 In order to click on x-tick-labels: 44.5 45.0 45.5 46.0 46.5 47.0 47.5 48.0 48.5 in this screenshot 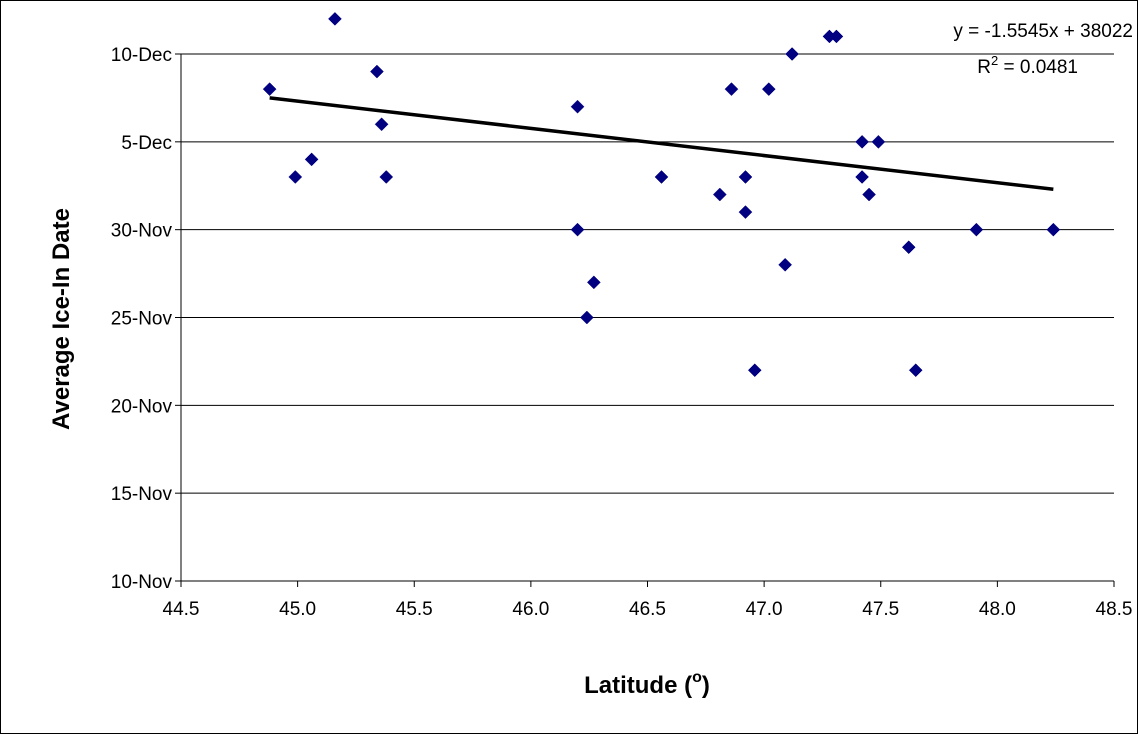, I will do `click(648, 609)`.